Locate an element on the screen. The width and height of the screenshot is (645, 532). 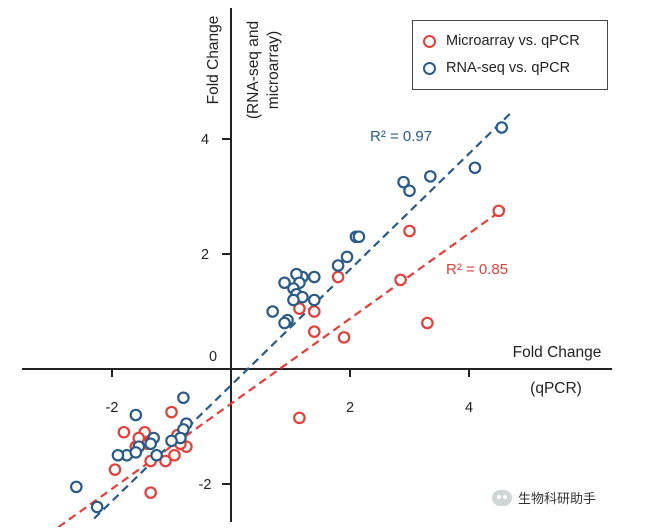
watermark: 生物科研助手 is located at coordinates (544, 497).